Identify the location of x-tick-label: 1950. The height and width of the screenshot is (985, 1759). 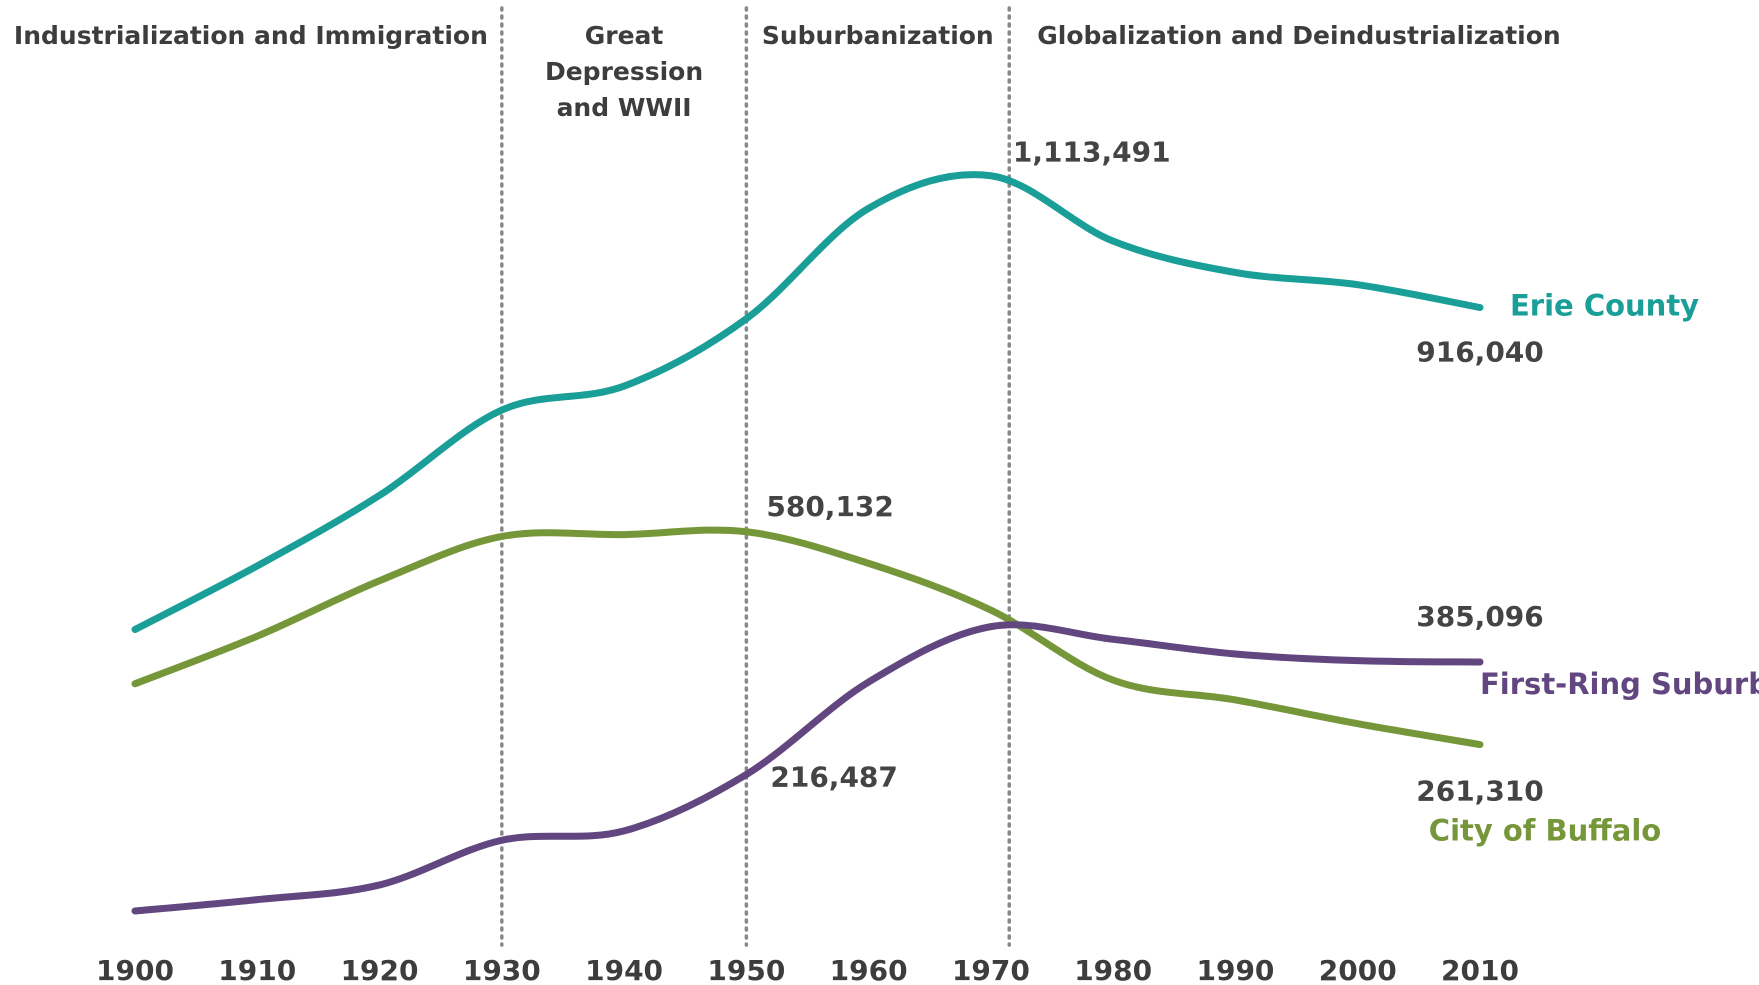
(746, 969).